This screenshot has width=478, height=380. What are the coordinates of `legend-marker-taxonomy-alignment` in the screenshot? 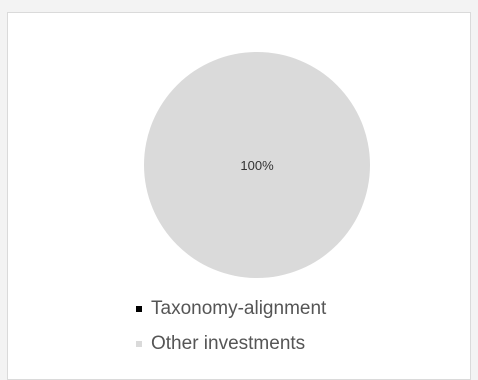 It's located at (139, 308).